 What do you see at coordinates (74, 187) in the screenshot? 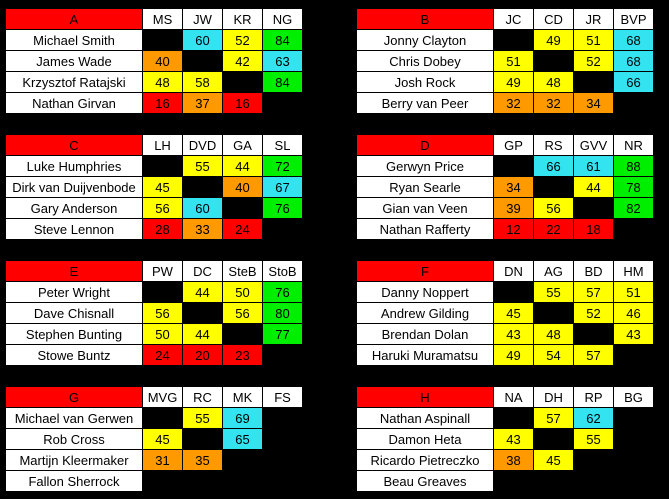
I see `player-name: Dirk van Duijvenbode` at bounding box center [74, 187].